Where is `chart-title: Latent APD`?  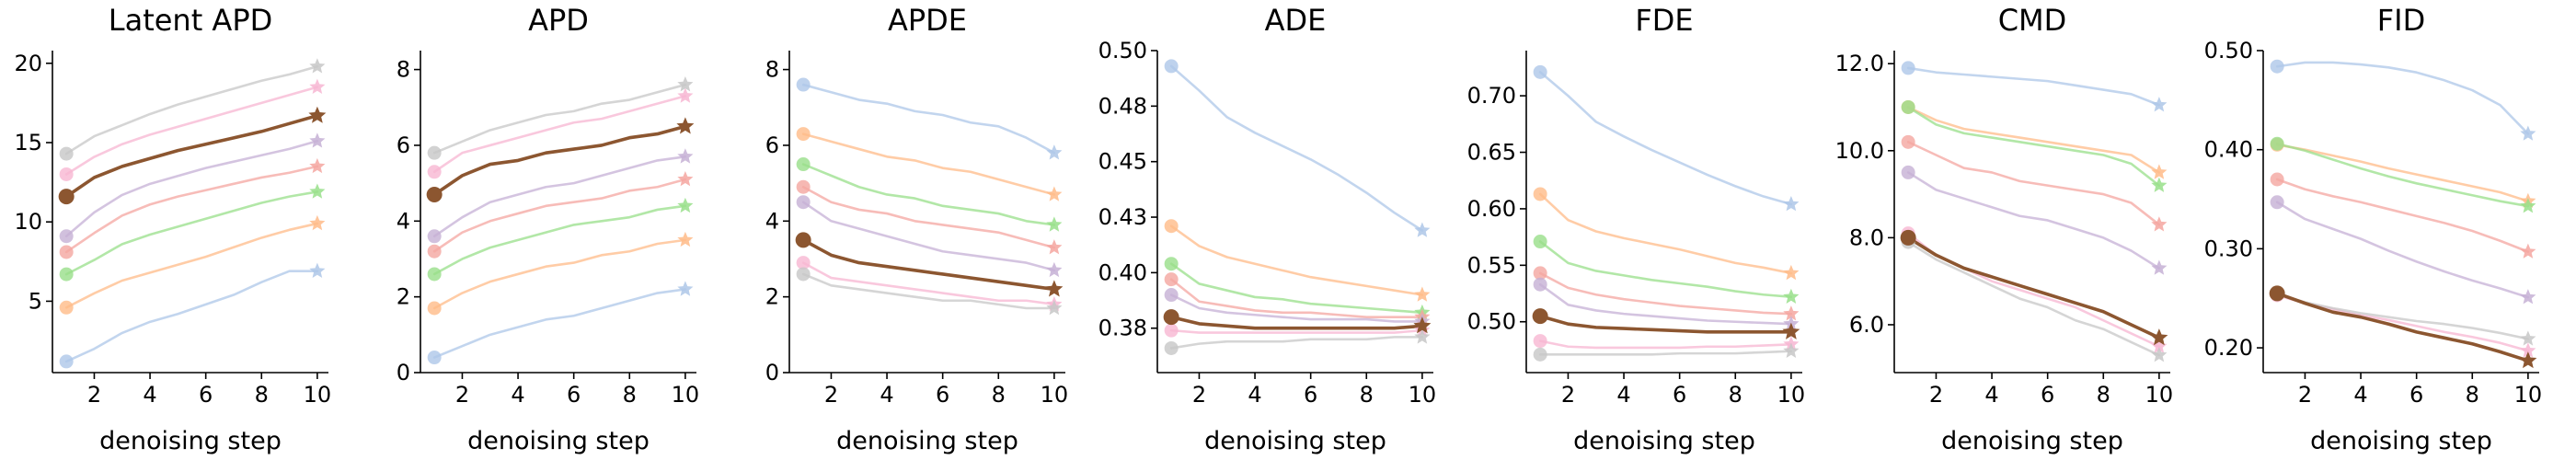 chart-title: Latent APD is located at coordinates (191, 20).